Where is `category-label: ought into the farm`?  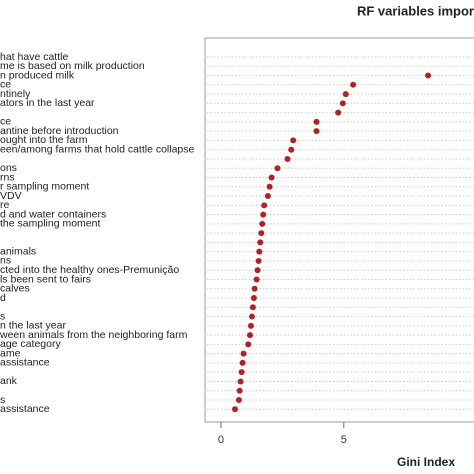 category-label: ought into the farm is located at coordinates (44, 140).